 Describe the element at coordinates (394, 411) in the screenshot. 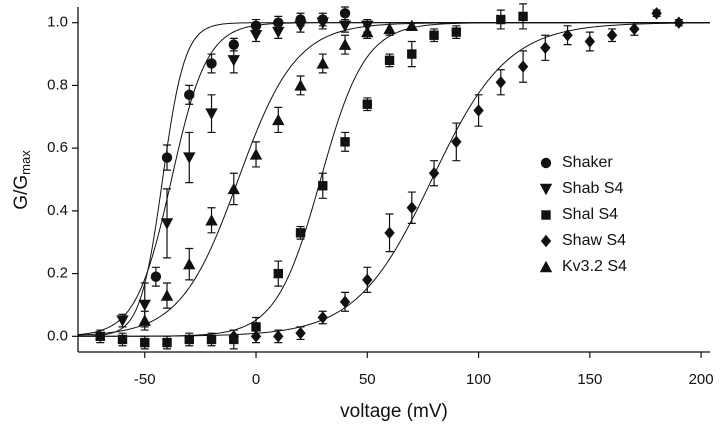

I see `x-axis-title: voltage (mV)` at that location.